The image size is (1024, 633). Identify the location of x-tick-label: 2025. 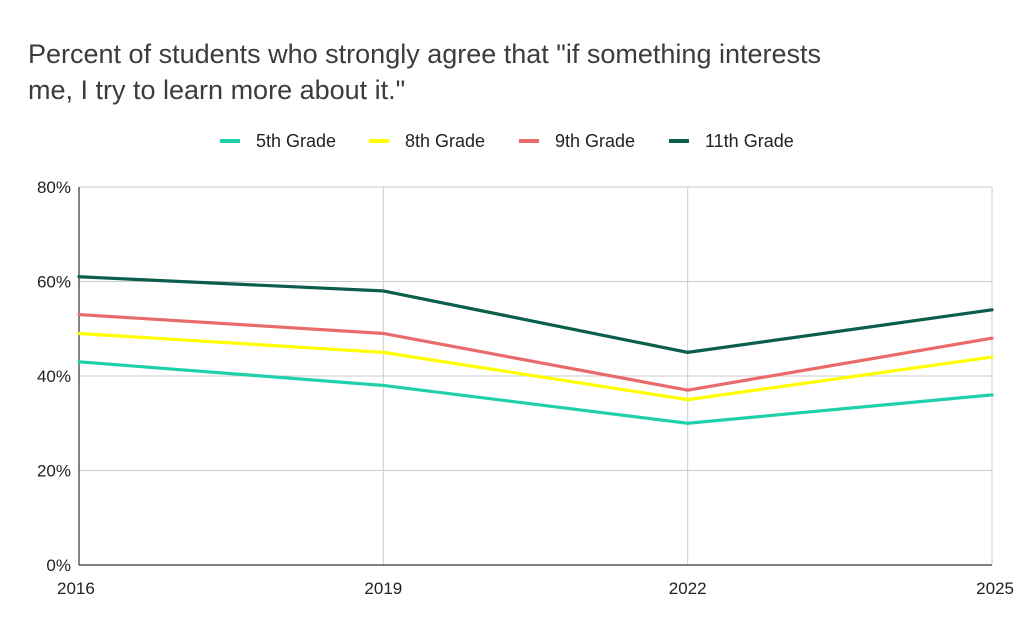
(995, 588).